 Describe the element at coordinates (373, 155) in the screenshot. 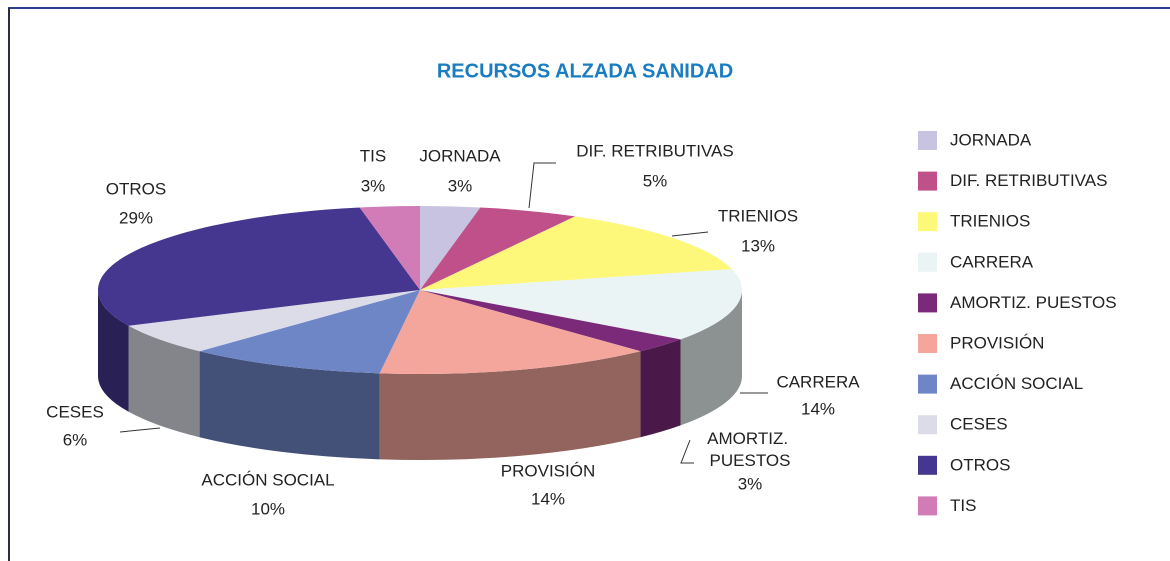

I see `data-label-name: TIS` at that location.